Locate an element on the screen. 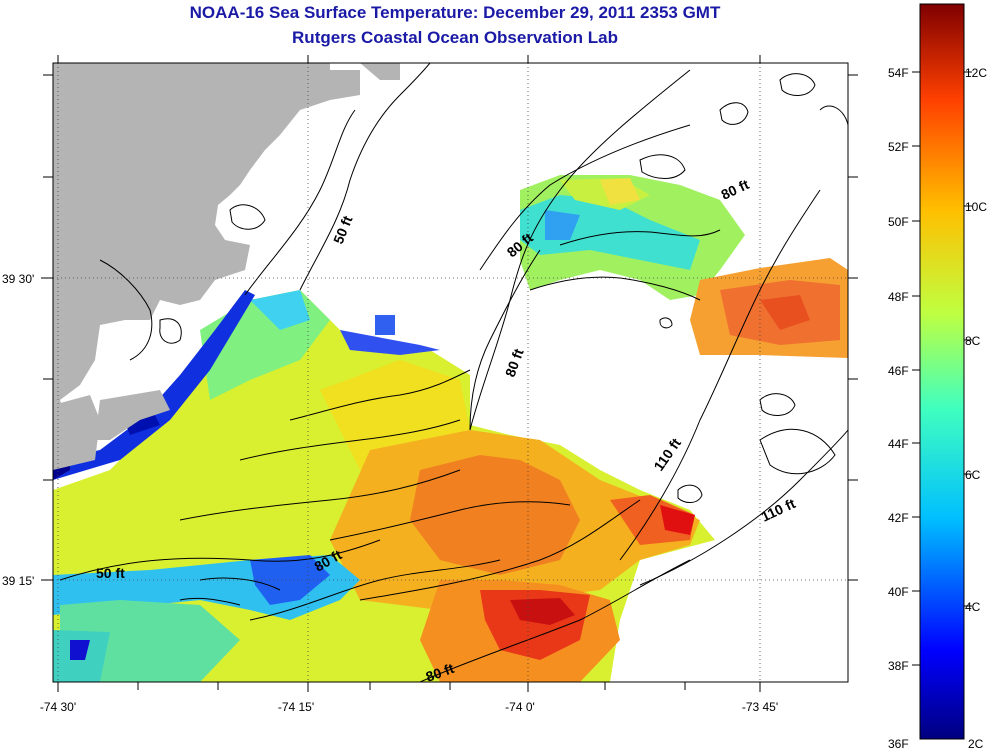  x-tick-label: -74 0' is located at coordinates (520, 707).